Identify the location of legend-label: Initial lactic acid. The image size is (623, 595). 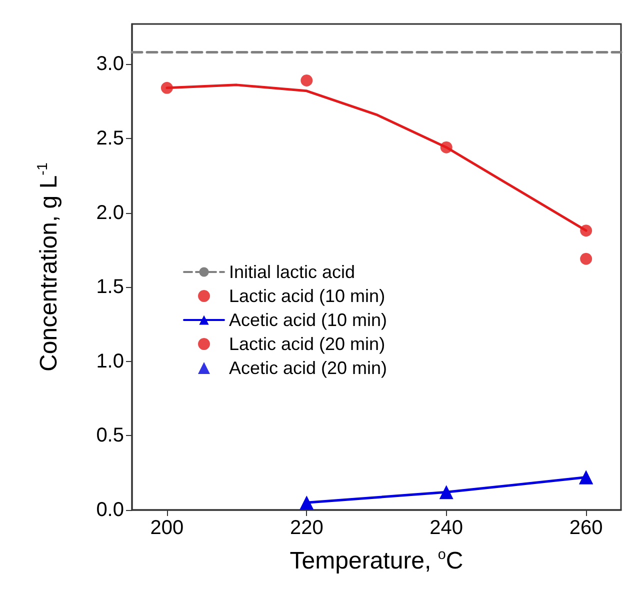
(292, 272).